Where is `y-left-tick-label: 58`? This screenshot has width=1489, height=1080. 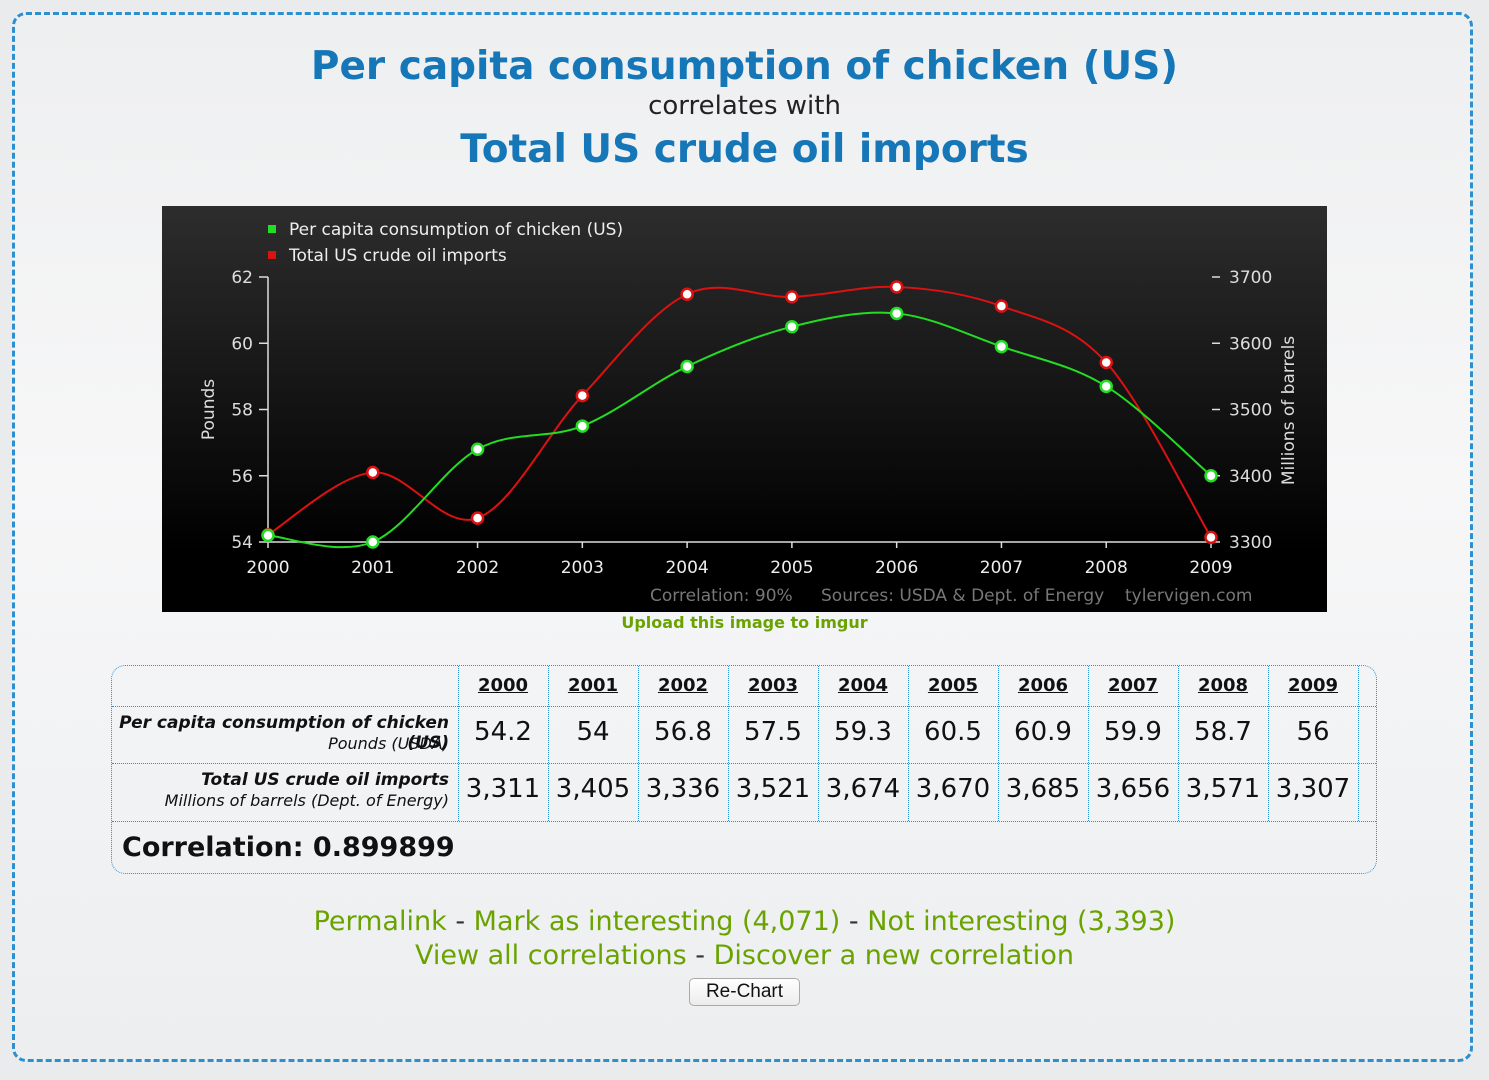
y-left-tick-label: 58 is located at coordinates (242, 411).